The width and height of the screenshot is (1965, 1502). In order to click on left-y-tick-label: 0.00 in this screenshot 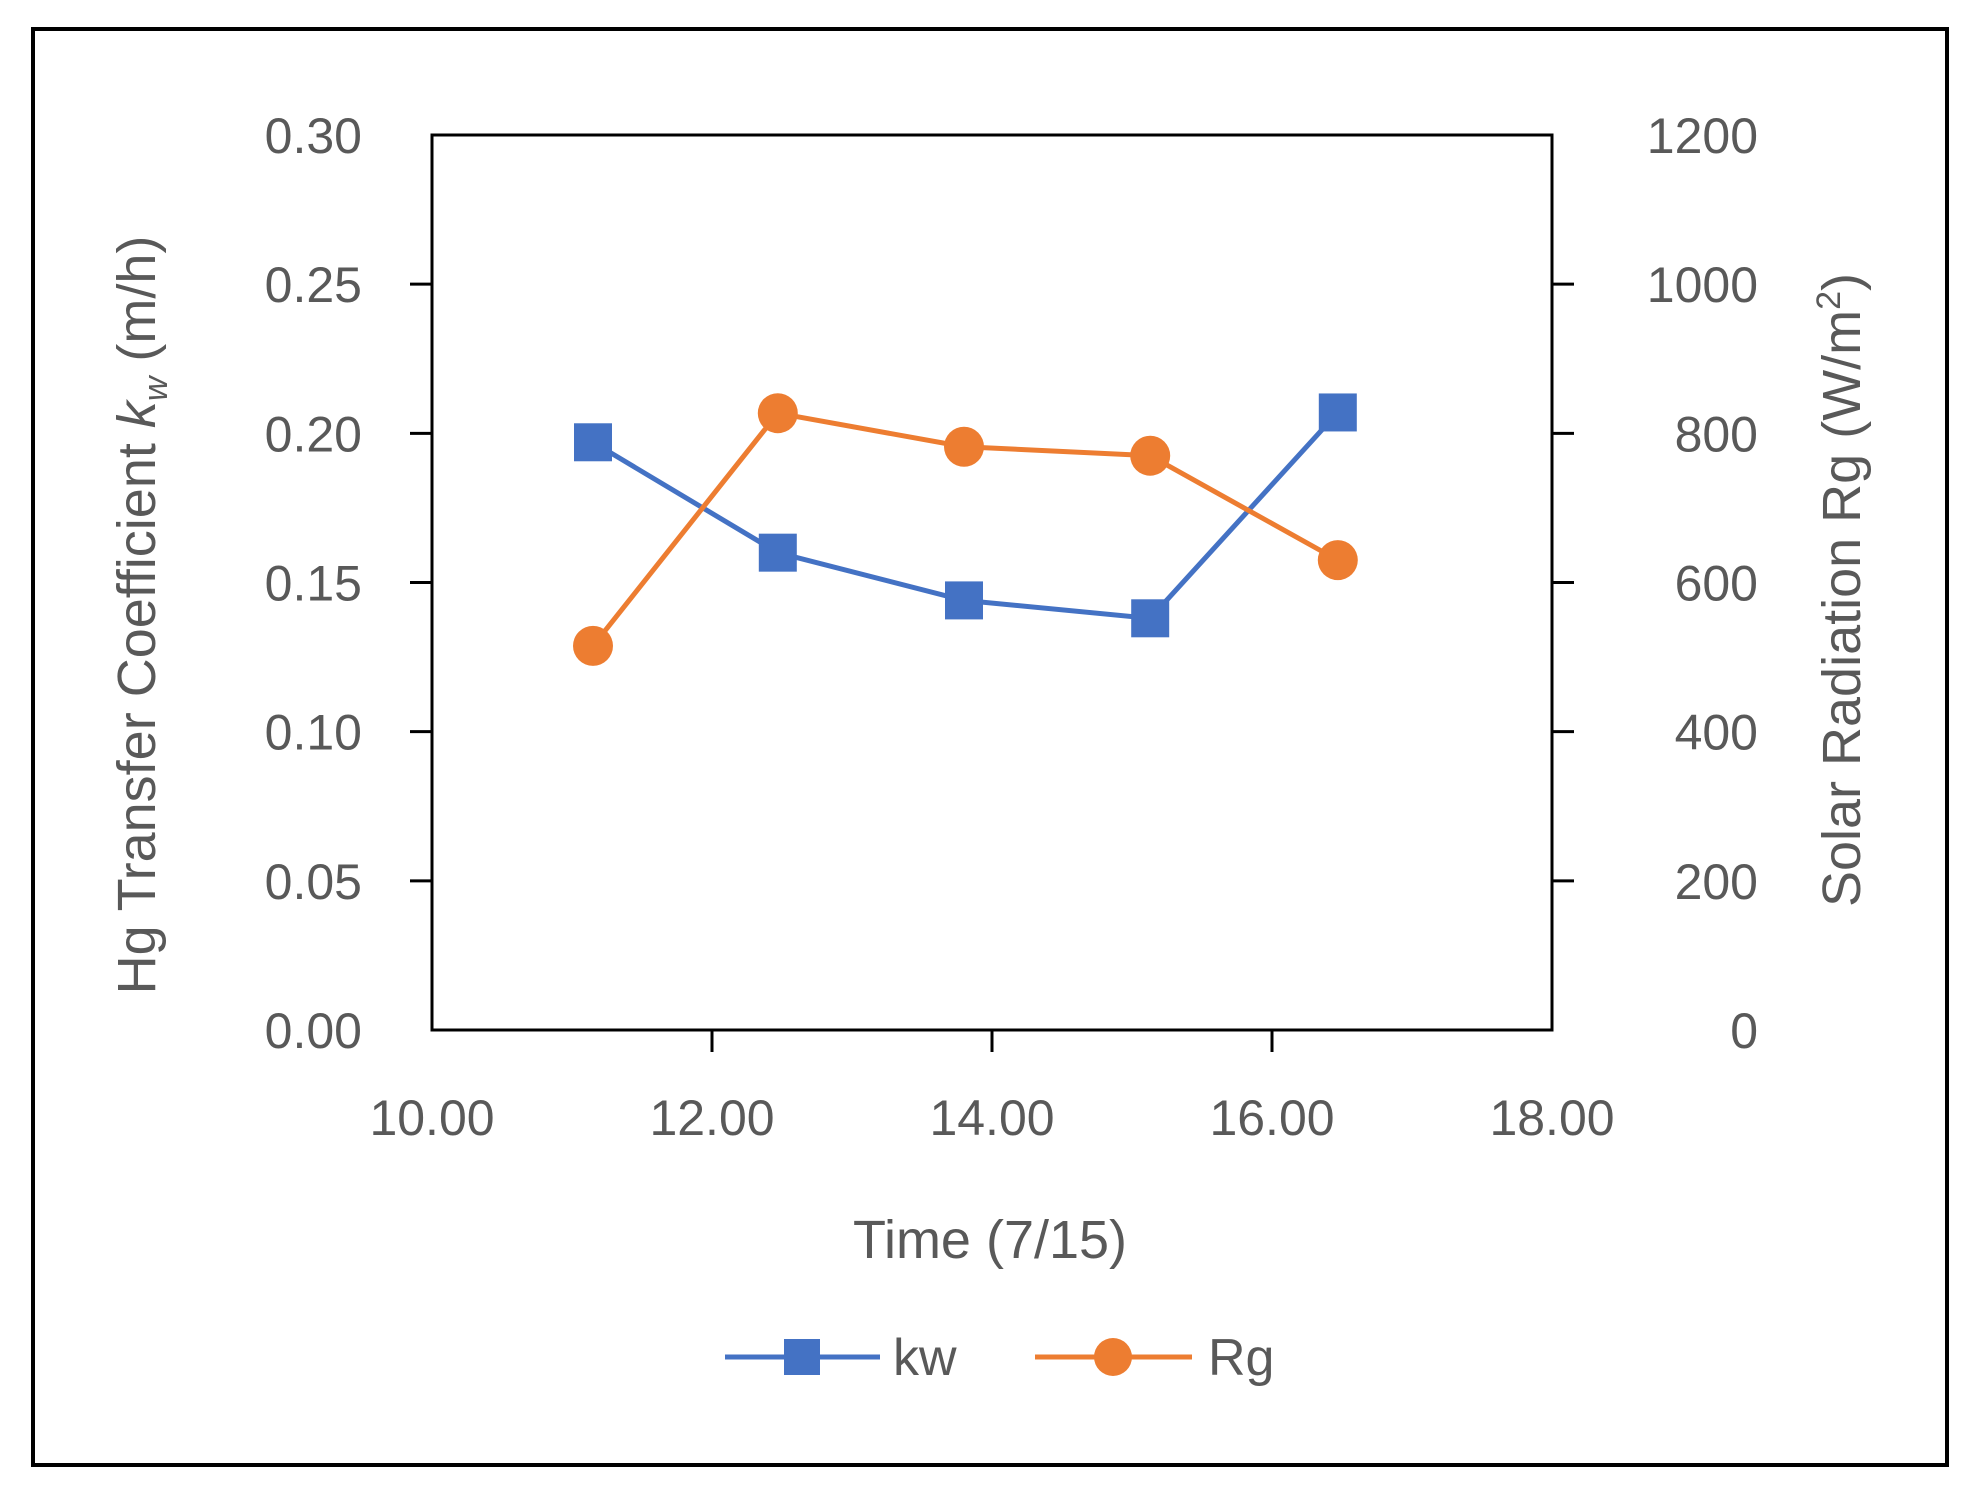, I will do `click(313, 1031)`.